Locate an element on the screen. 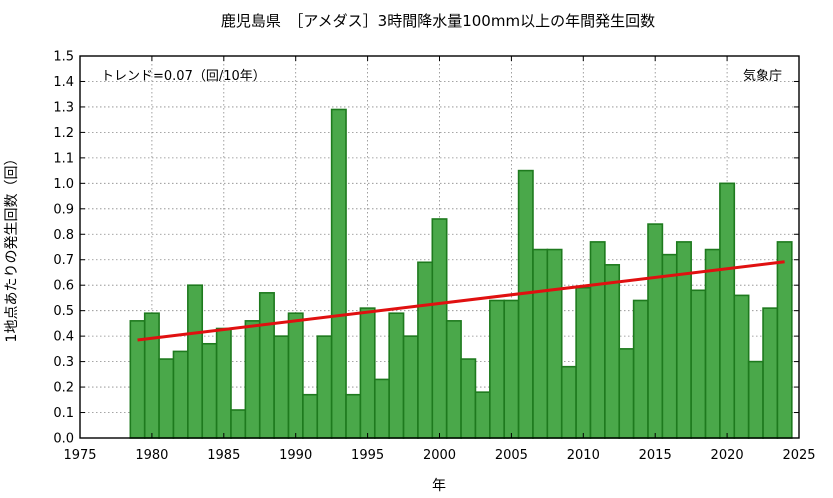  bar-1993 is located at coordinates (338, 273).